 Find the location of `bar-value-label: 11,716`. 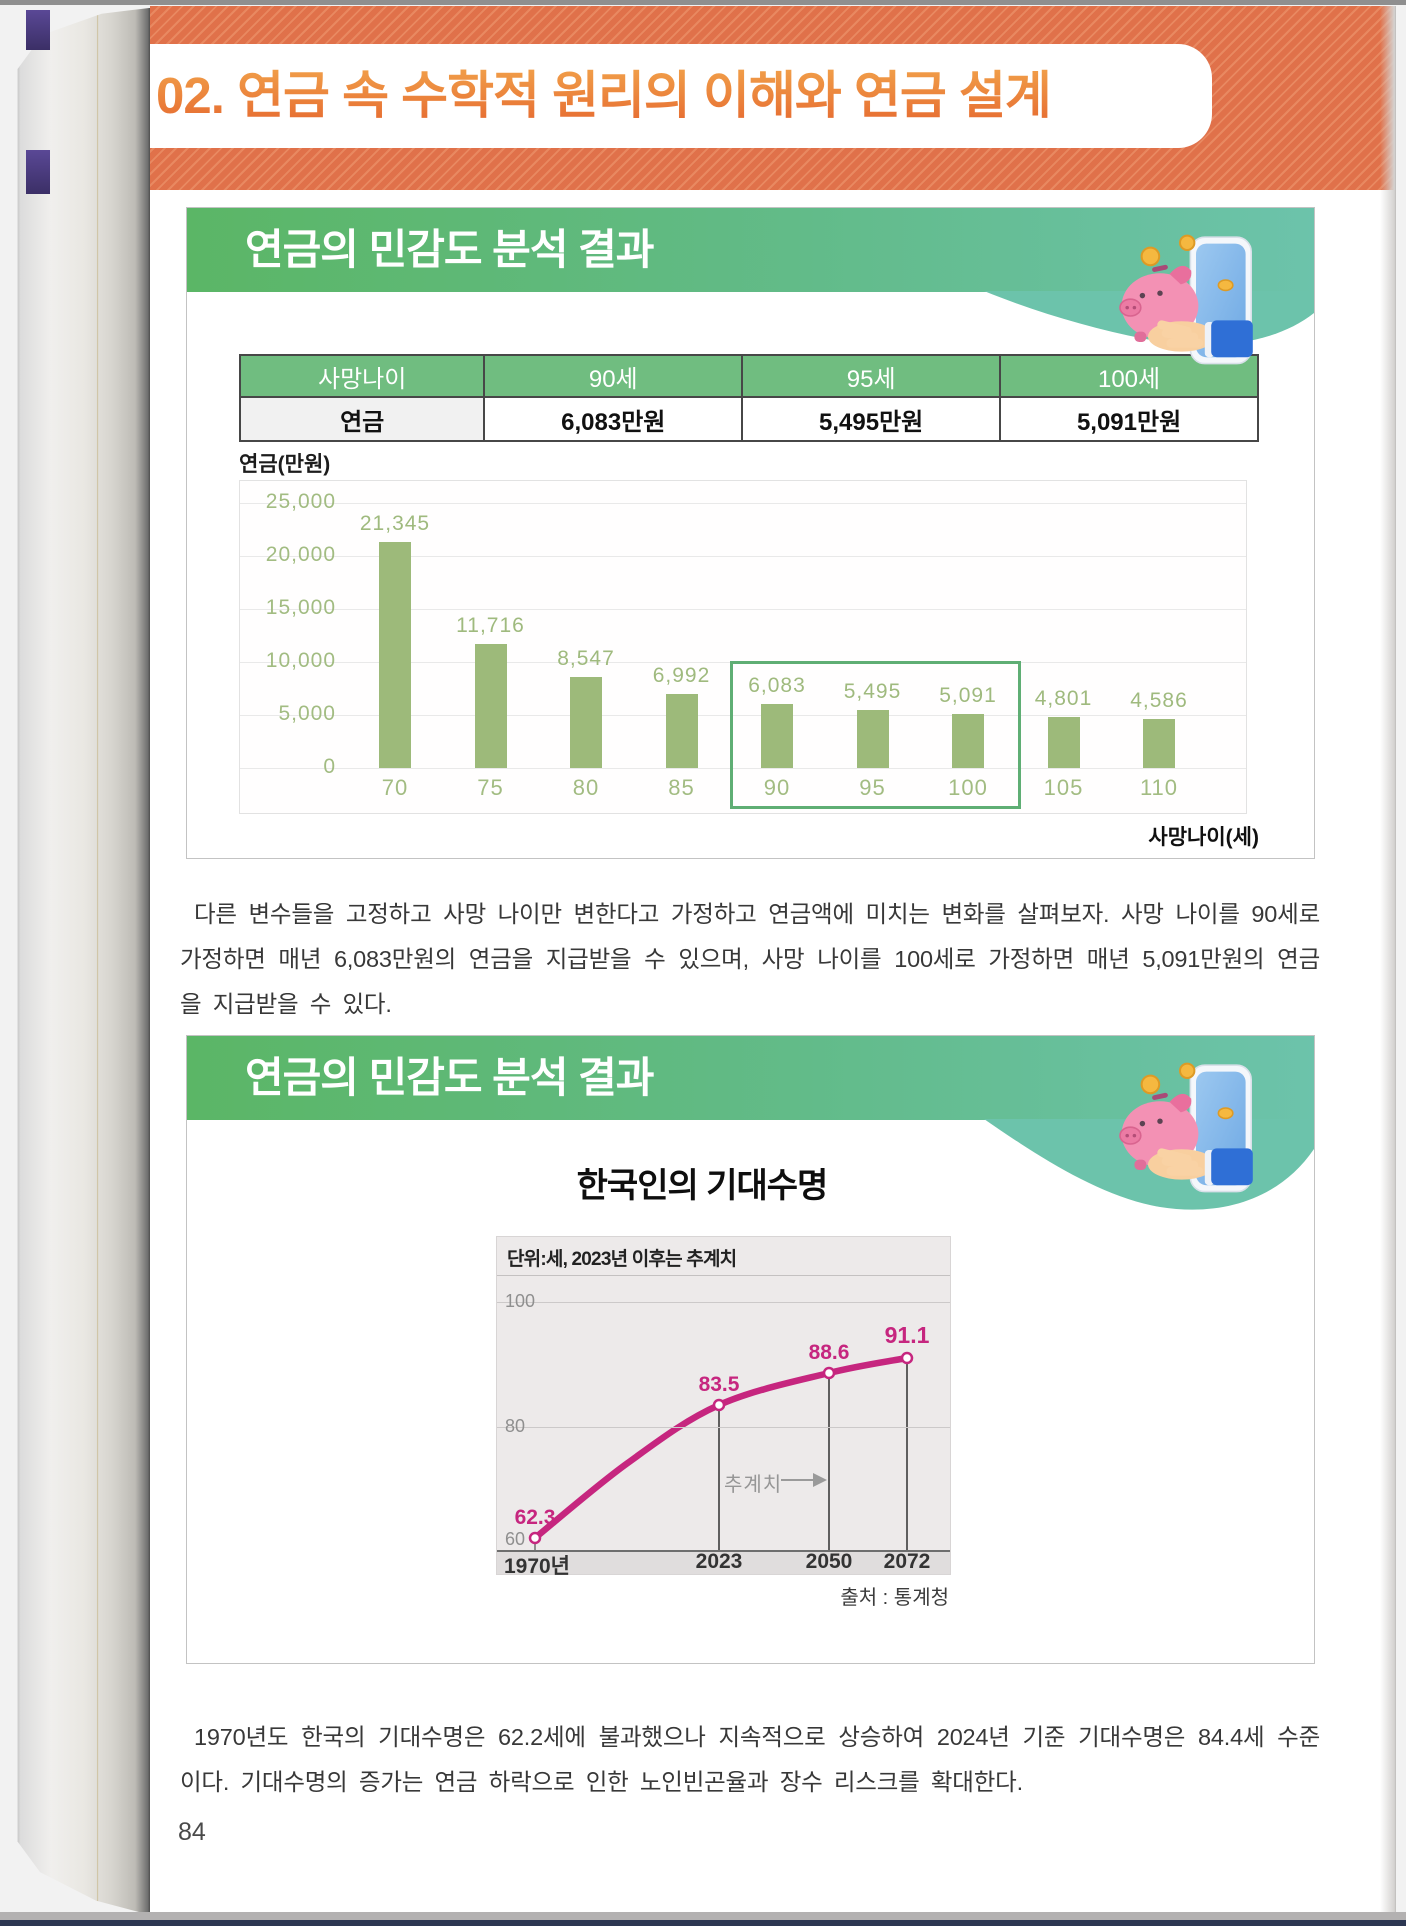

bar-value-label: 11,716 is located at coordinates (490, 625).